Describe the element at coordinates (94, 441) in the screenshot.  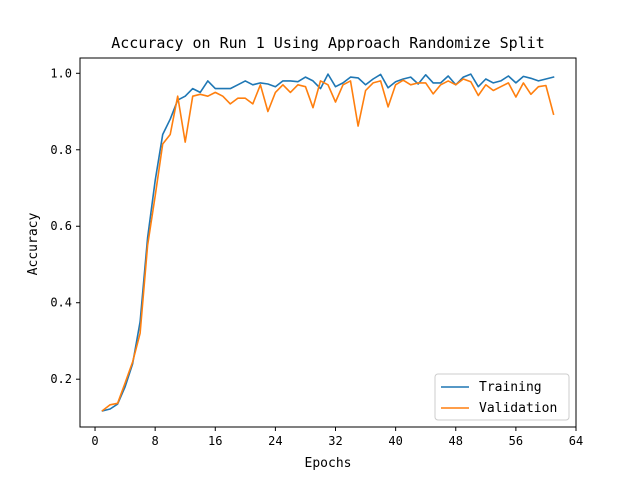
I see `x-tick-label: 0` at that location.